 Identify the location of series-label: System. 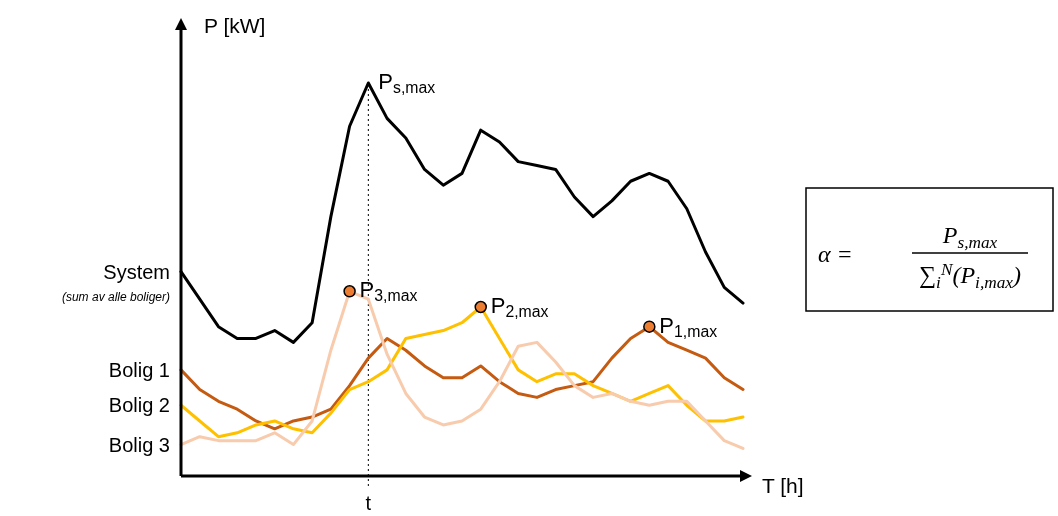
(136, 271).